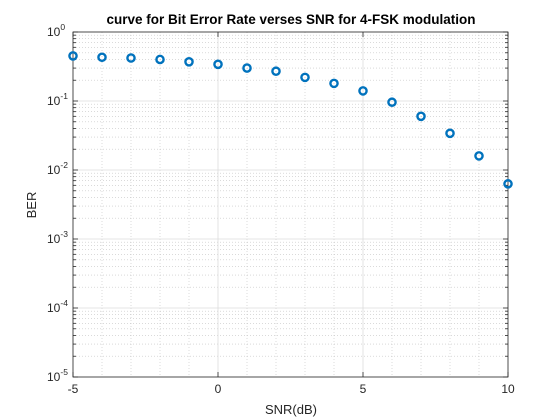 Image resolution: width=560 pixels, height=420 pixels. I want to click on x-tick-label: 5, so click(363, 389).